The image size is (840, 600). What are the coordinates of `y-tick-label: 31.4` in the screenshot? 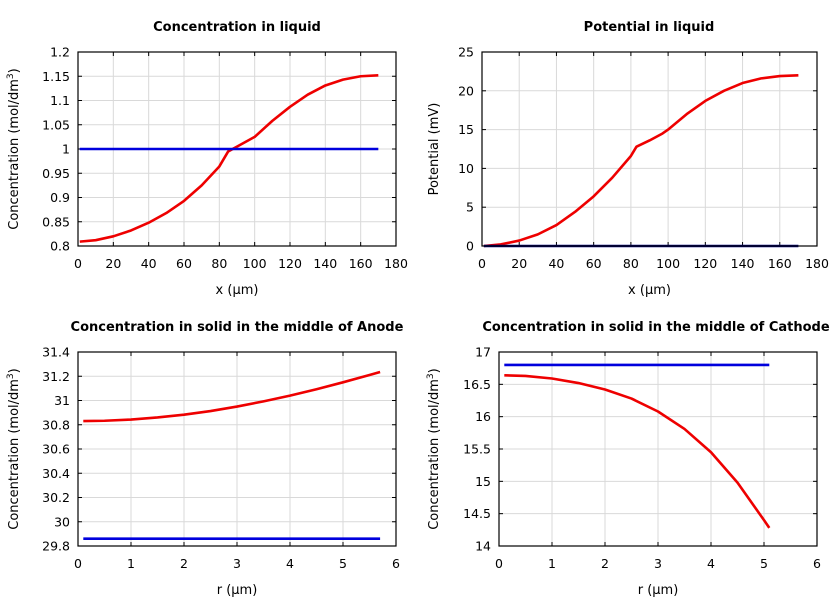 It's located at (56, 352).